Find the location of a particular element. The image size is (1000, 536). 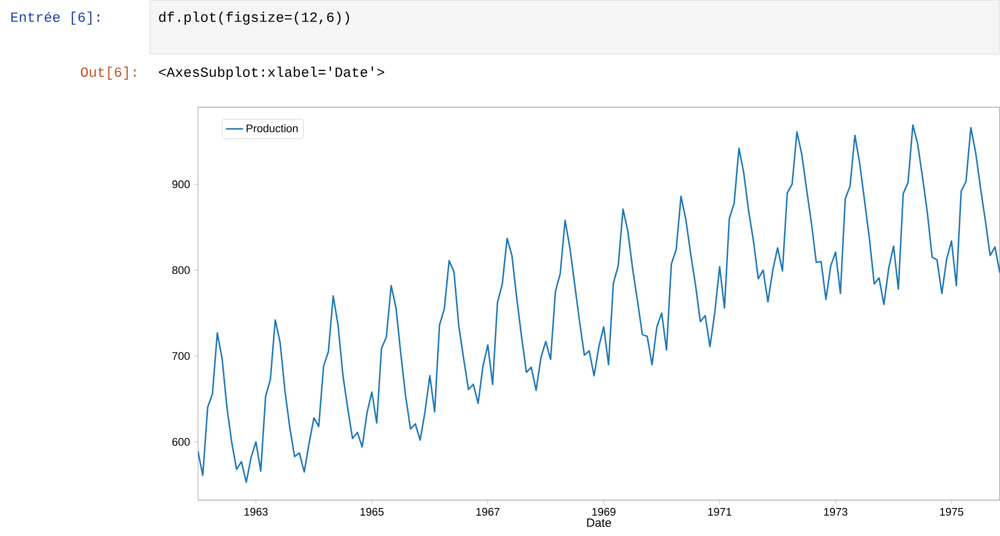

x-tick-label: 1967 is located at coordinates (488, 512).